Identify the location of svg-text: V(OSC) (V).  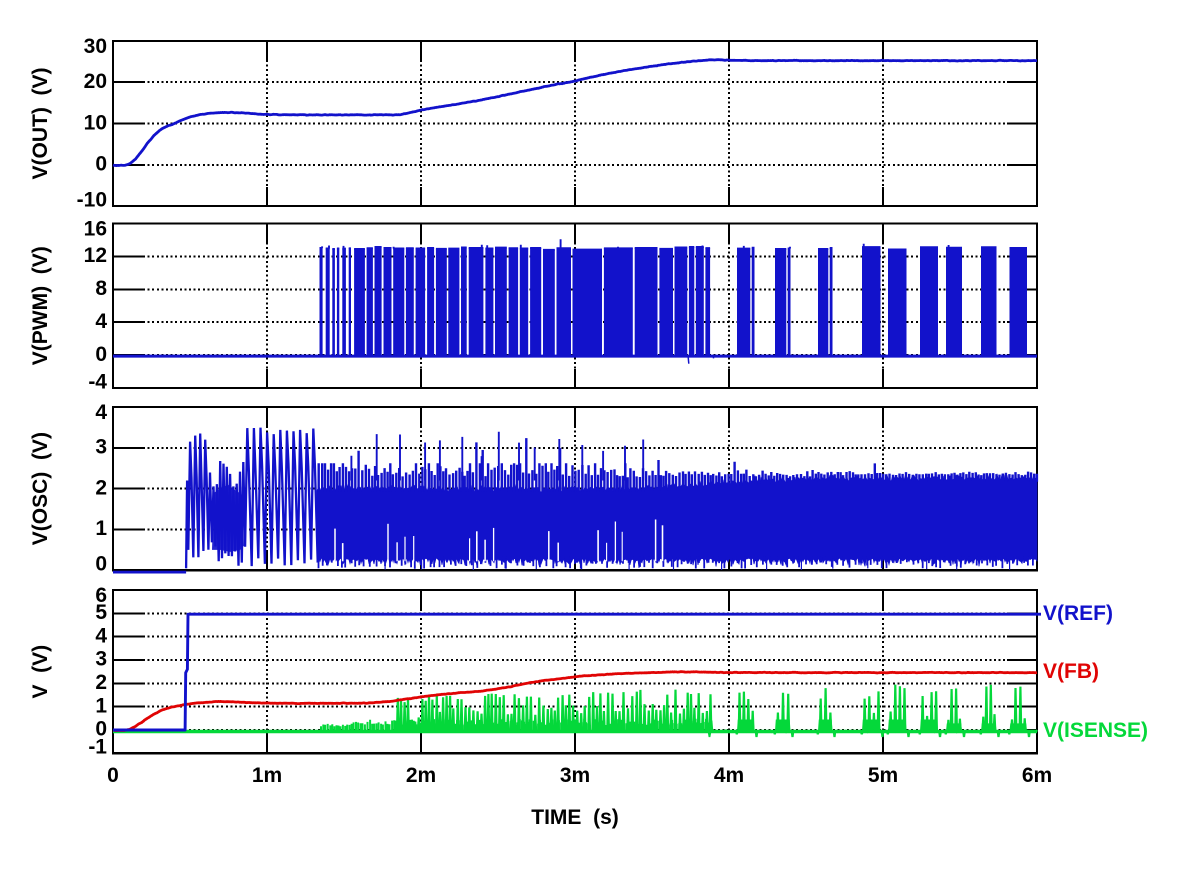
(40, 488).